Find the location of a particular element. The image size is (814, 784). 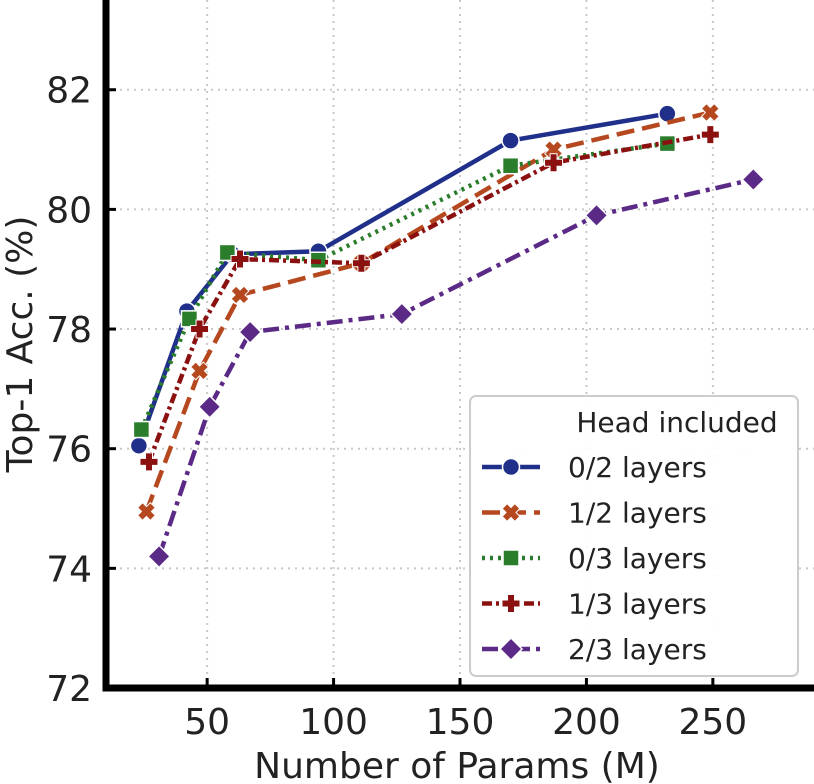

legend-label-2: 0/3 layers is located at coordinates (637, 558).